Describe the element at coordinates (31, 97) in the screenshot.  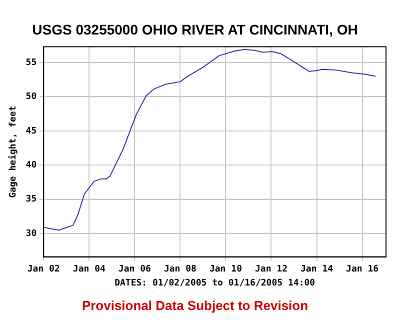
I see `y-tick-label: 50` at that location.